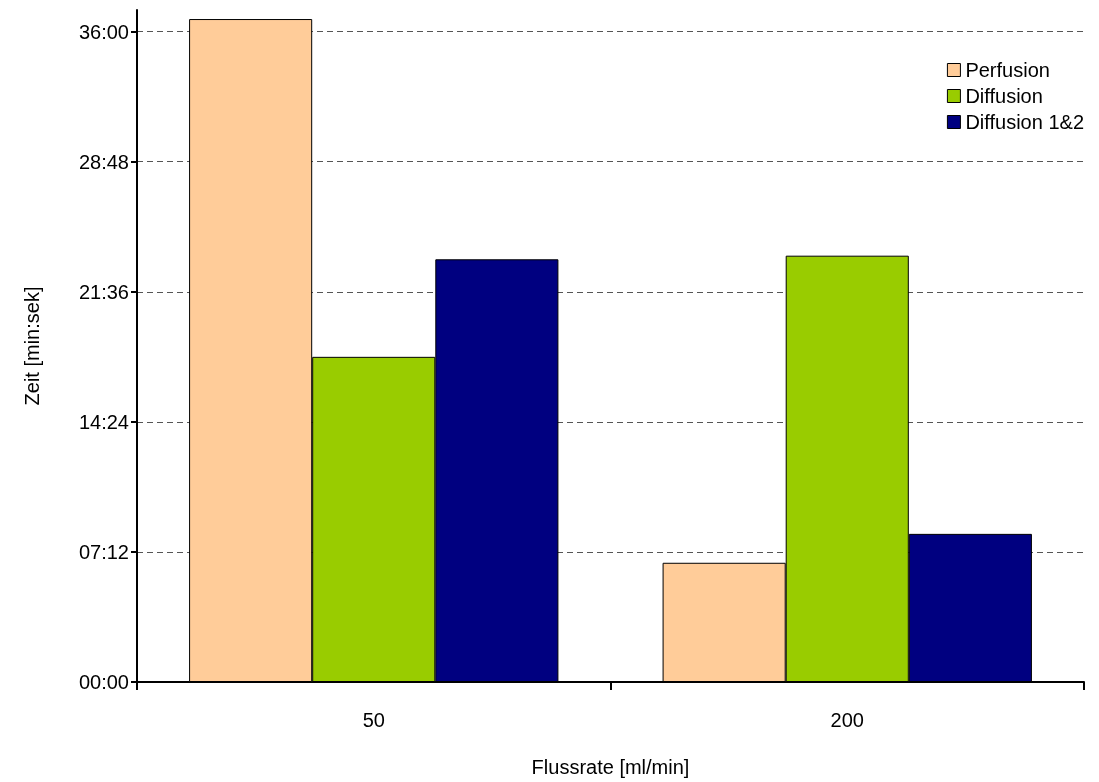 Image resolution: width=1099 pixels, height=782 pixels. Describe the element at coordinates (103, 551) in the screenshot. I see `y-tick-label: 07:12` at that location.